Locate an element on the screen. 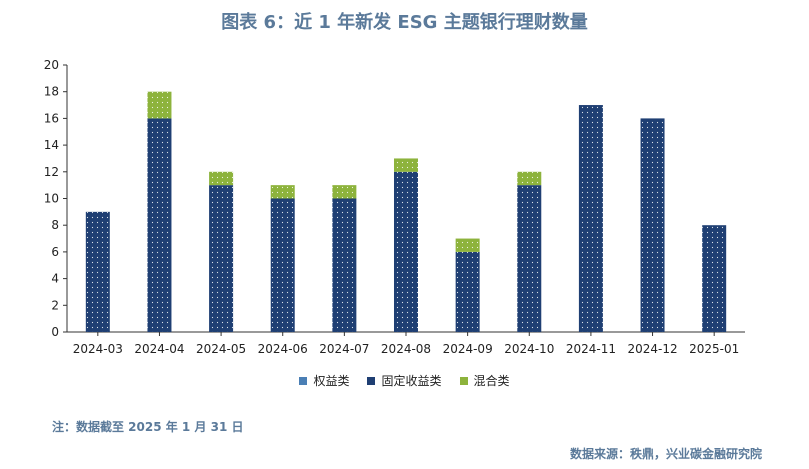 Image resolution: width=809 pixels, height=469 pixels. y-tick-label: 12 is located at coordinates (51, 172).